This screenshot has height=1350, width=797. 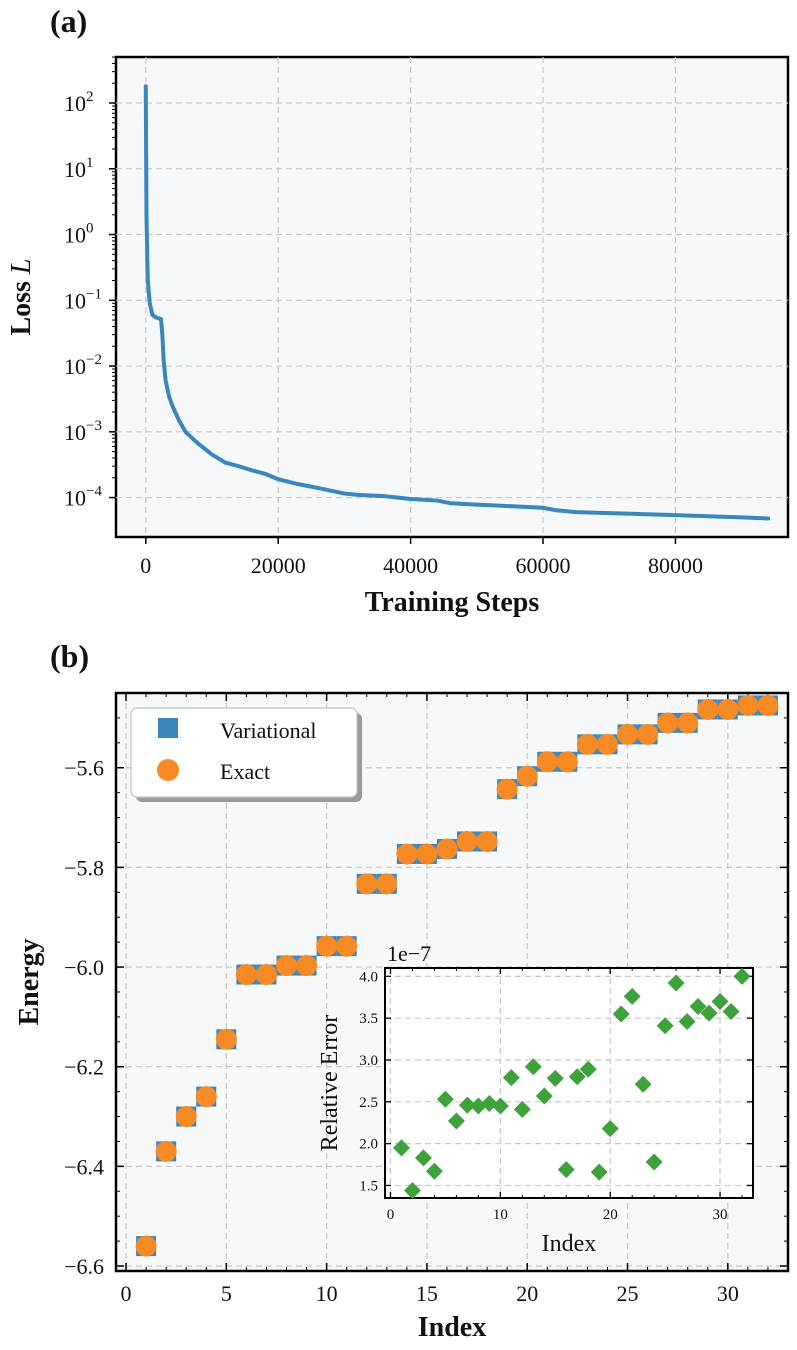 I want to click on panel-a-x-tick-label: 20000, so click(x=278, y=565).